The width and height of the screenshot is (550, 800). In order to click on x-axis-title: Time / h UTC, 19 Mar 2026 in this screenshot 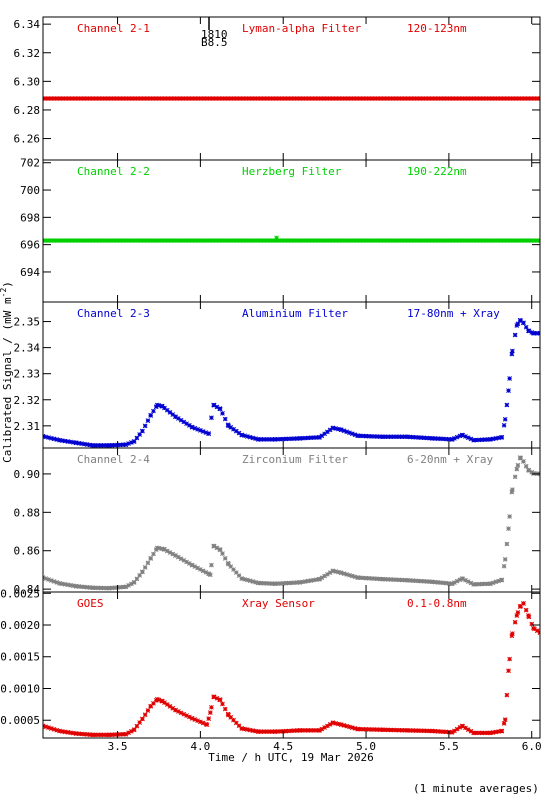, I will do `click(291, 757)`.